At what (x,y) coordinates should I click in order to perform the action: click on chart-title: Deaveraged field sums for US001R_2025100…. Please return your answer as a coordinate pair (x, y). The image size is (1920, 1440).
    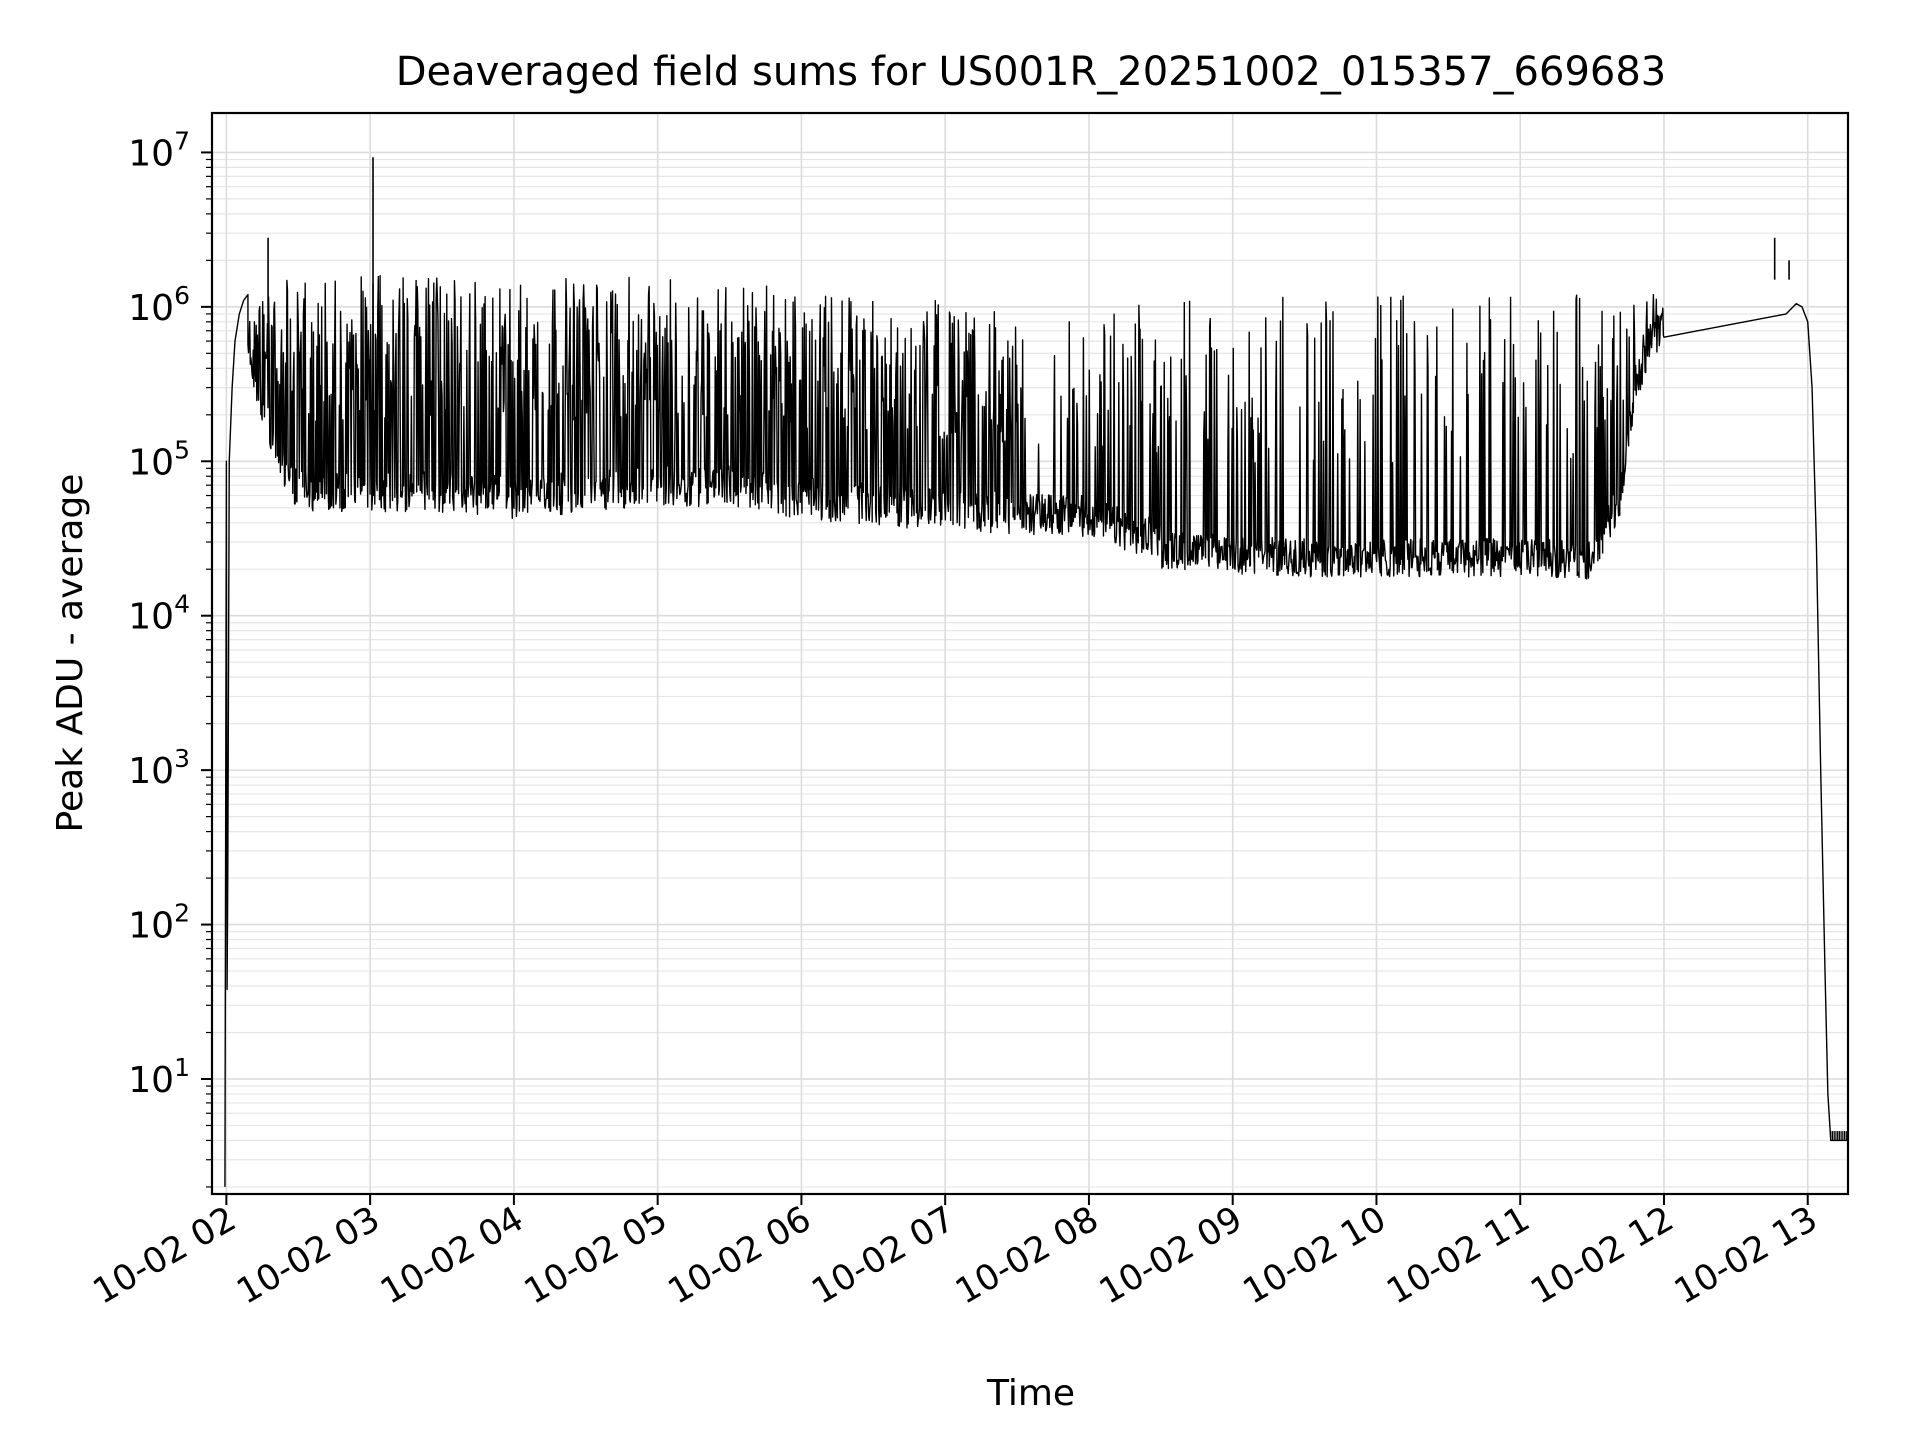
    Looking at the image, I should click on (1031, 72).